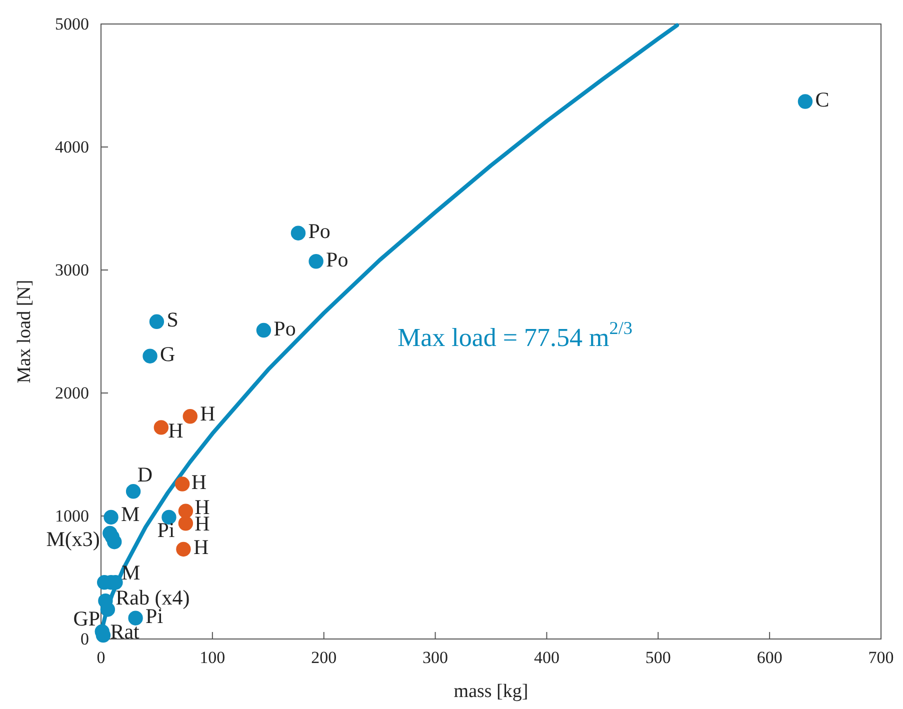 This screenshot has width=903, height=709. I want to click on annotation: Pi, so click(166, 530).